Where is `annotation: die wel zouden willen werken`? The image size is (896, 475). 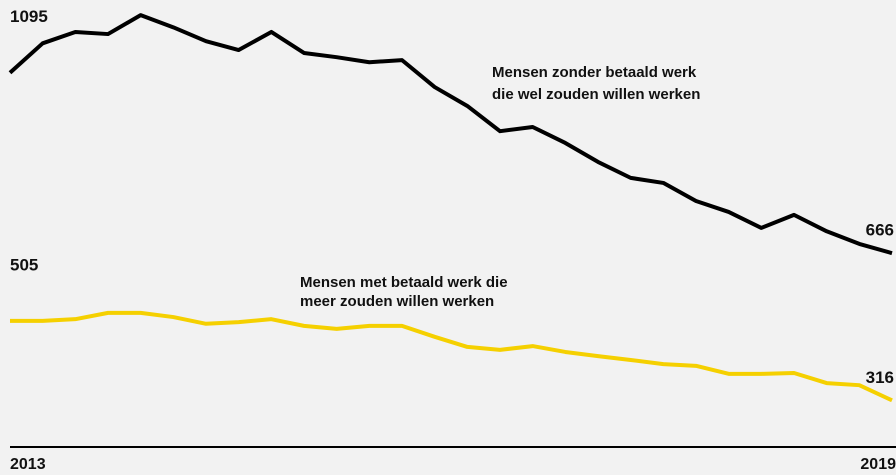 annotation: die wel zouden willen werken is located at coordinates (596, 94).